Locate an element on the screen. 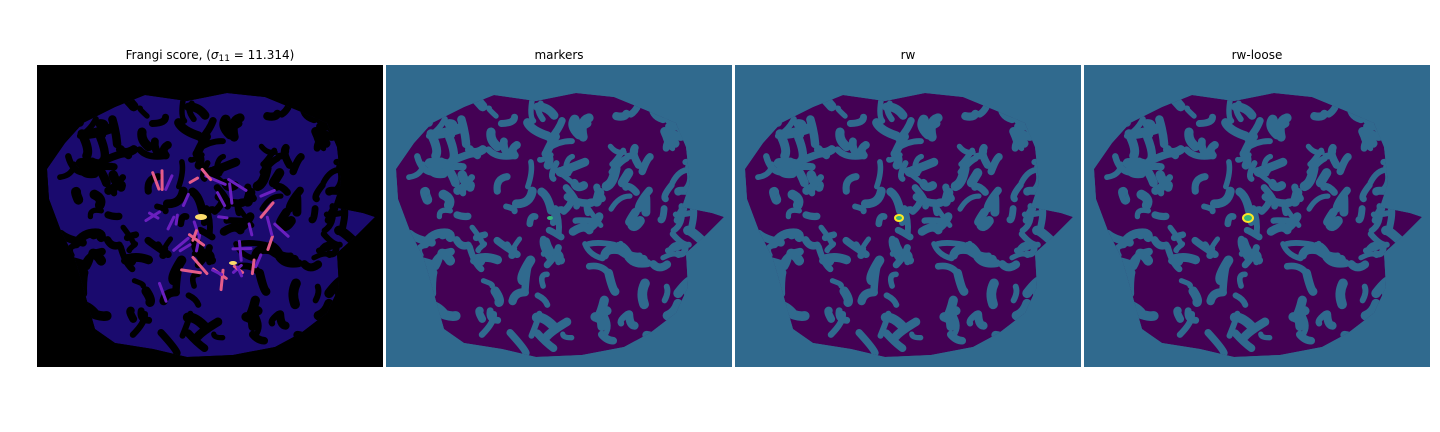  panel-title-frangi: Frangi score, (σ11 = 11.314) is located at coordinates (210, 56).